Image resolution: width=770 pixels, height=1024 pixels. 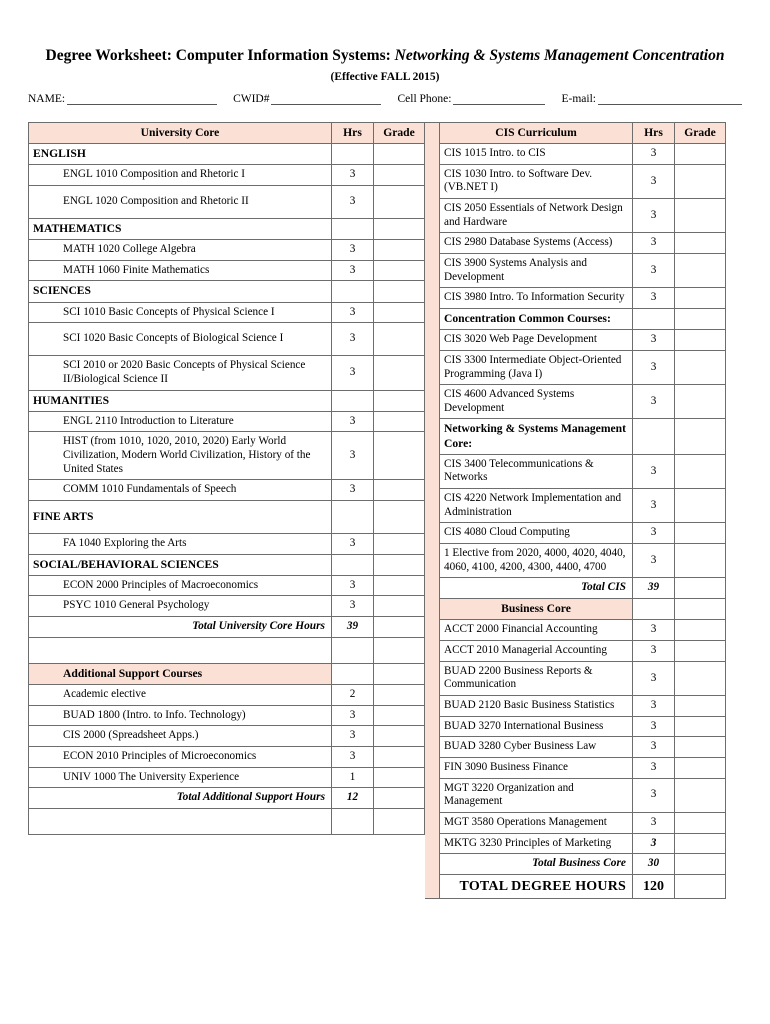 What do you see at coordinates (180, 777) in the screenshot?
I see `course-cell: UNIV 1000 The University Experience` at bounding box center [180, 777].